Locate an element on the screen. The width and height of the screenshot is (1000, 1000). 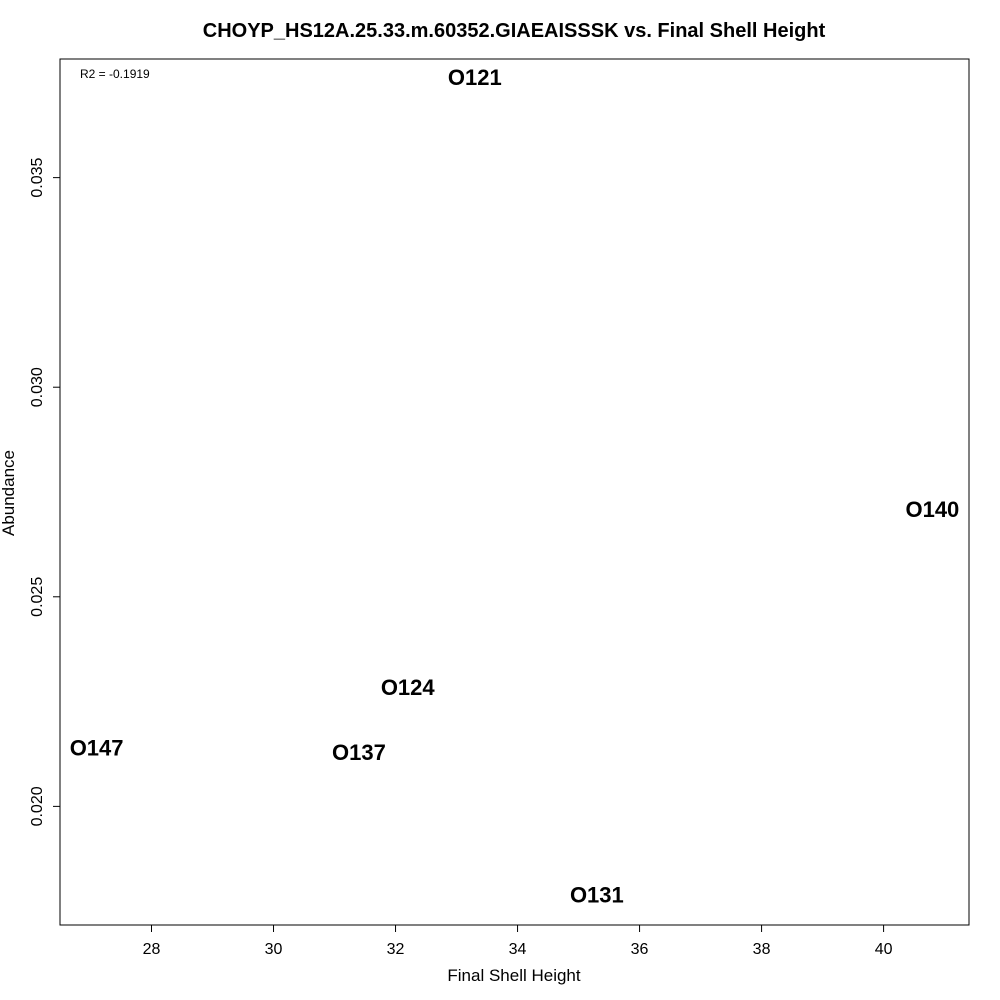
x-tick-label: 28 is located at coordinates (152, 949).